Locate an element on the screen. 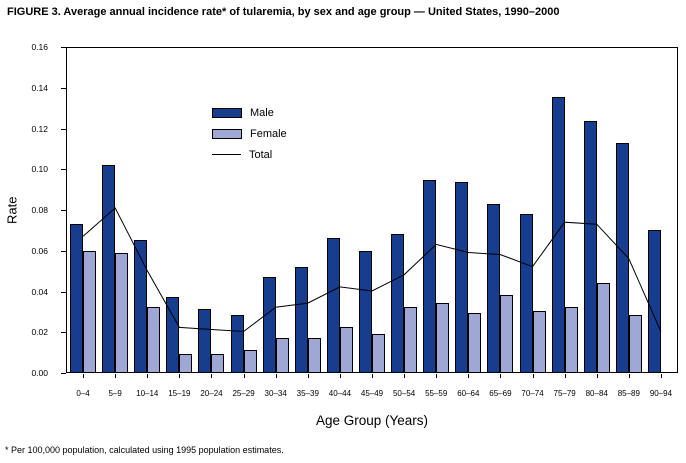 Image resolution: width=686 pixels, height=463 pixels. legend-total-label: Total is located at coordinates (261, 154).